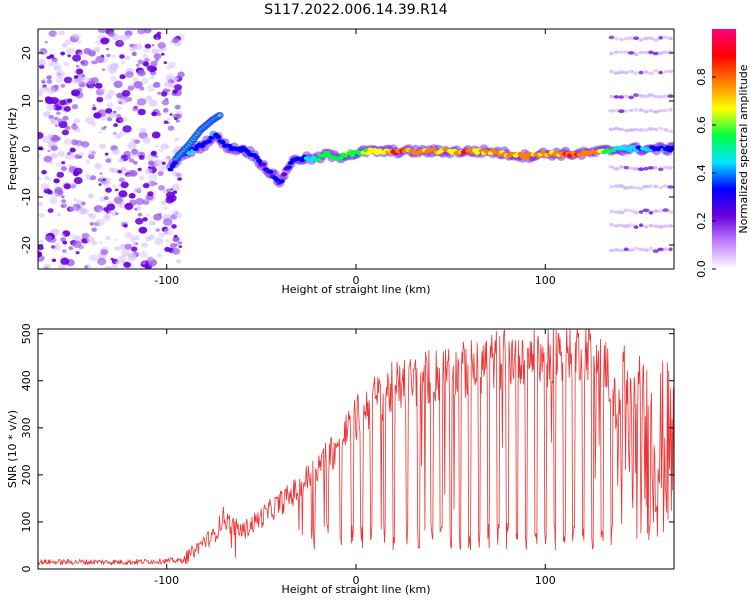 Image resolution: width=750 pixels, height=600 pixels. Describe the element at coordinates (355, 589) in the screenshot. I see `snr-x-label: Height of straight line (km)` at that location.